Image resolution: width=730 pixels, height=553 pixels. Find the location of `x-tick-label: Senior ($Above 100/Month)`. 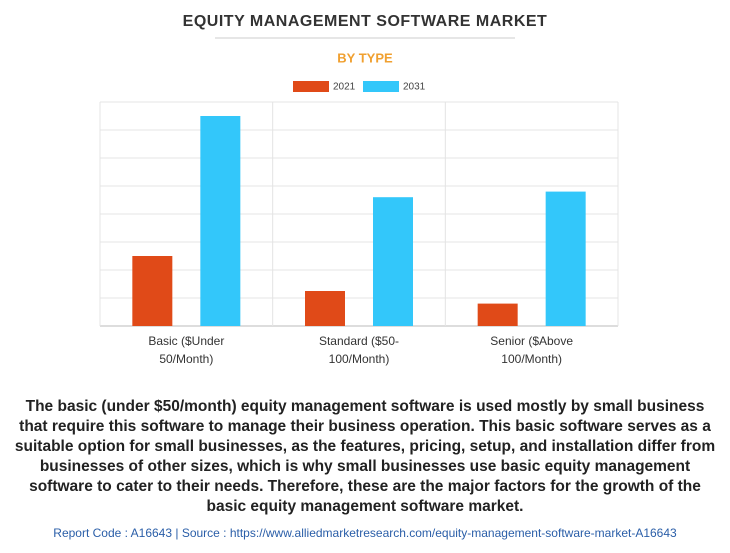

x-tick-label: Senior ($Above 100/Month) is located at coordinates (532, 350).